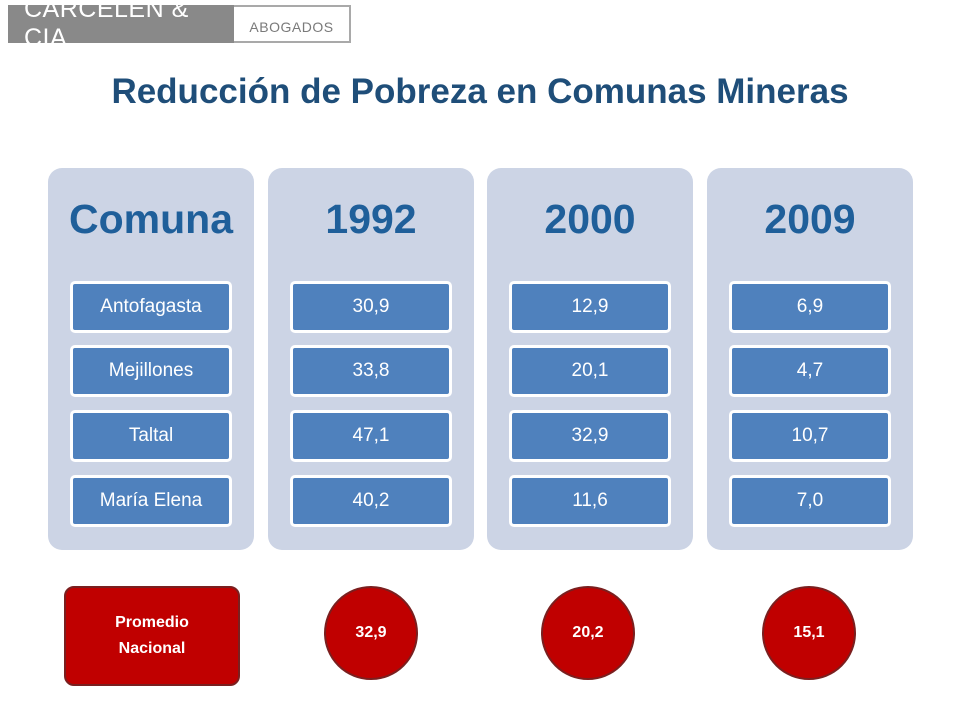 The width and height of the screenshot is (960, 720). I want to click on column-header: Comuna, so click(151, 219).